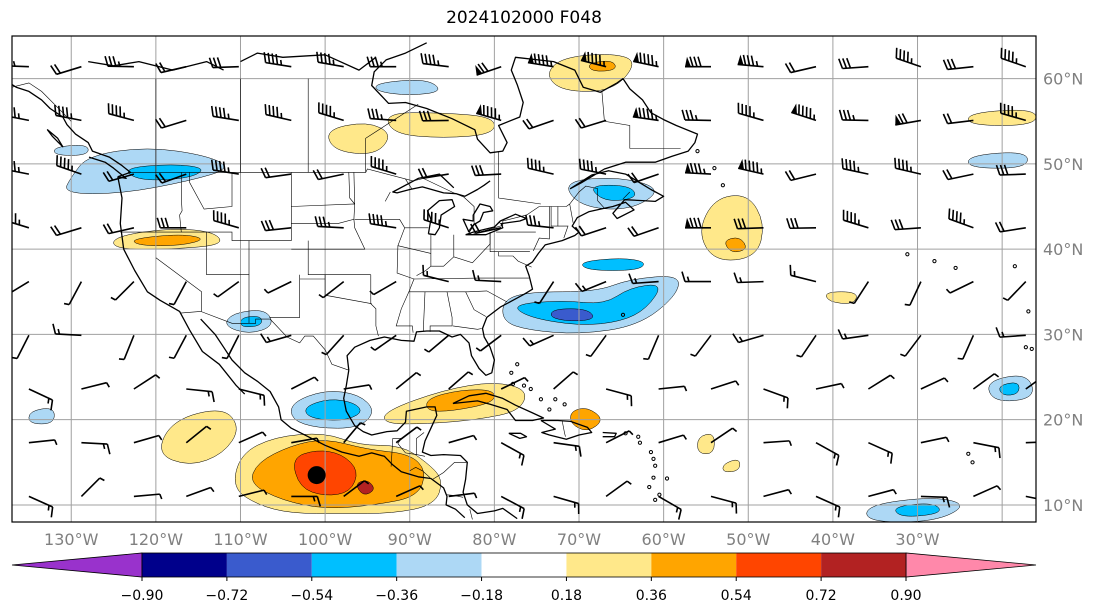  Describe the element at coordinates (566, 429) in the screenshot. I see `coastline` at that location.